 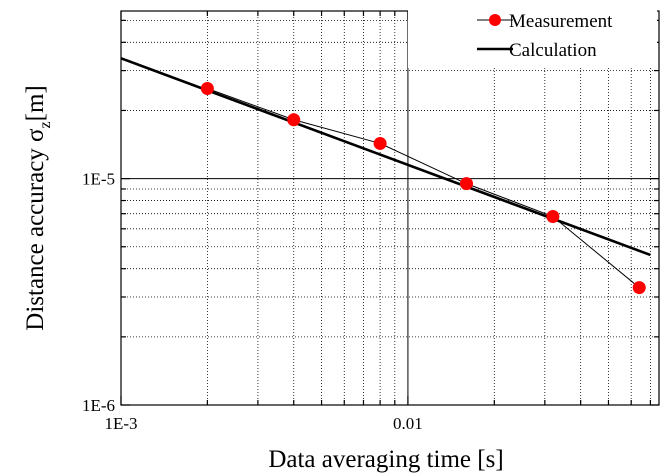 What do you see at coordinates (35, 229) in the screenshot?
I see `y-axis-title-main: Distance accuracy σ` at bounding box center [35, 229].